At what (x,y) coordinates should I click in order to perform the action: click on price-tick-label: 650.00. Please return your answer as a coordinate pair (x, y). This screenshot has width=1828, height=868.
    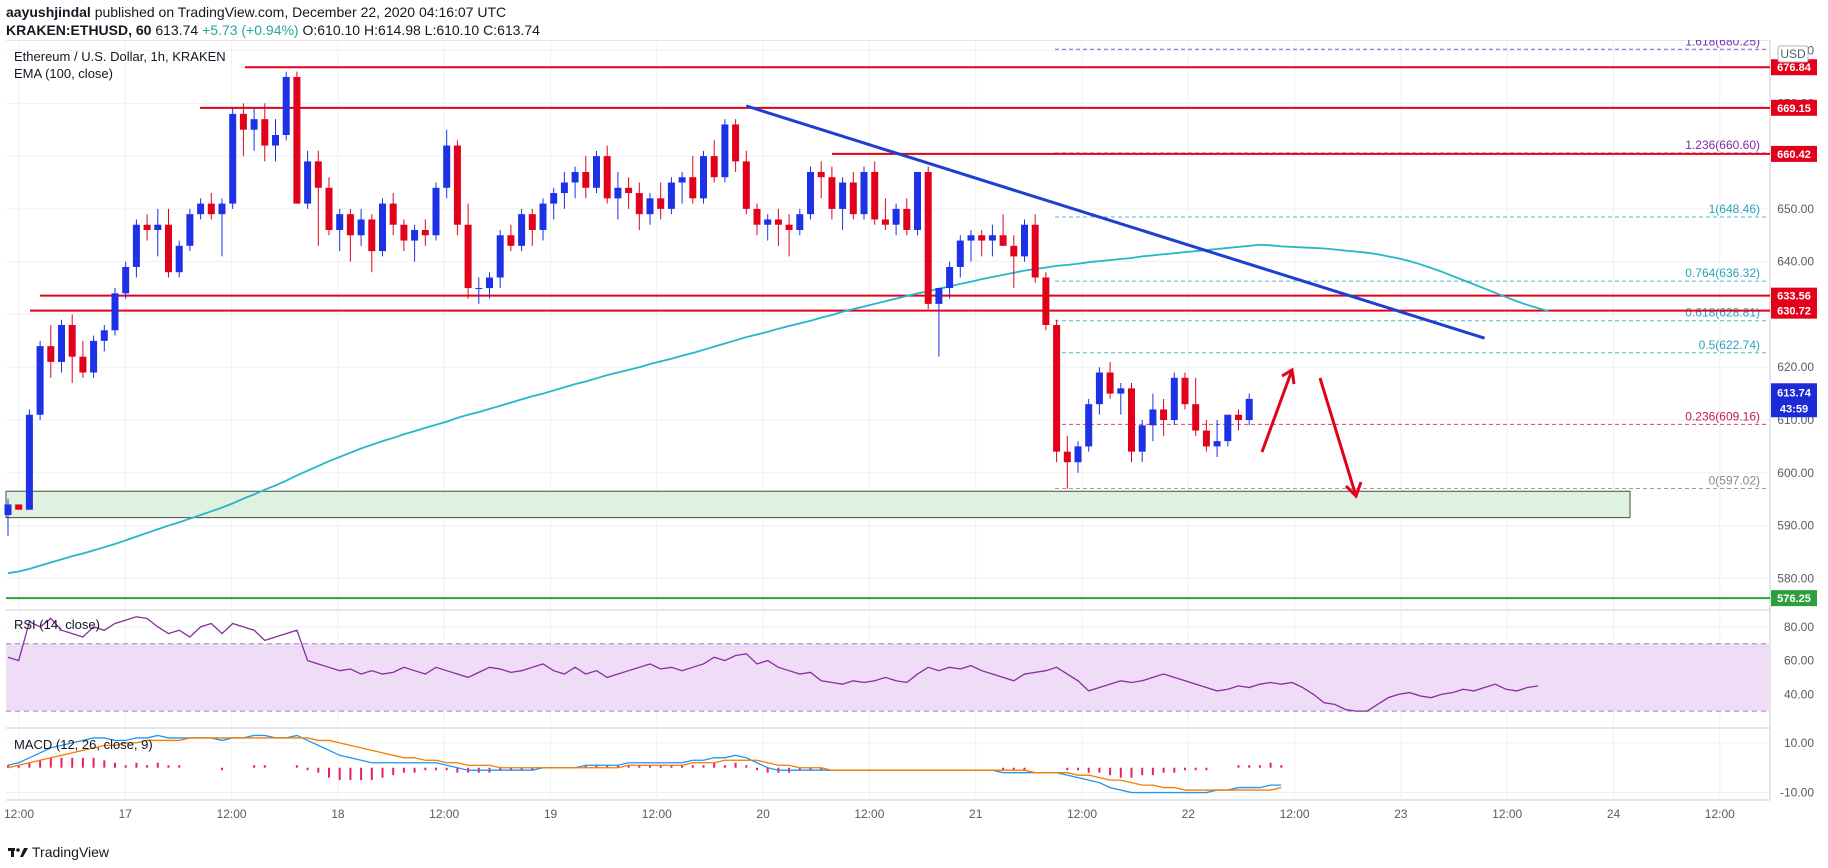
    Looking at the image, I should click on (1795, 209).